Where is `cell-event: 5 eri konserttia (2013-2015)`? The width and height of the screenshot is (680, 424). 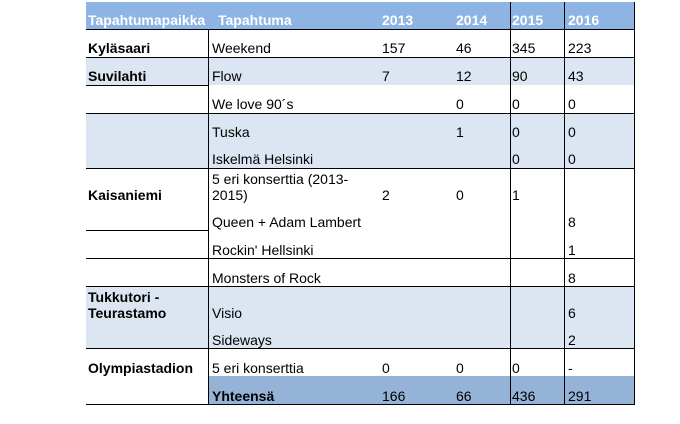
cell-event: 5 eri konserttia (2013-2015) is located at coordinates (280, 187).